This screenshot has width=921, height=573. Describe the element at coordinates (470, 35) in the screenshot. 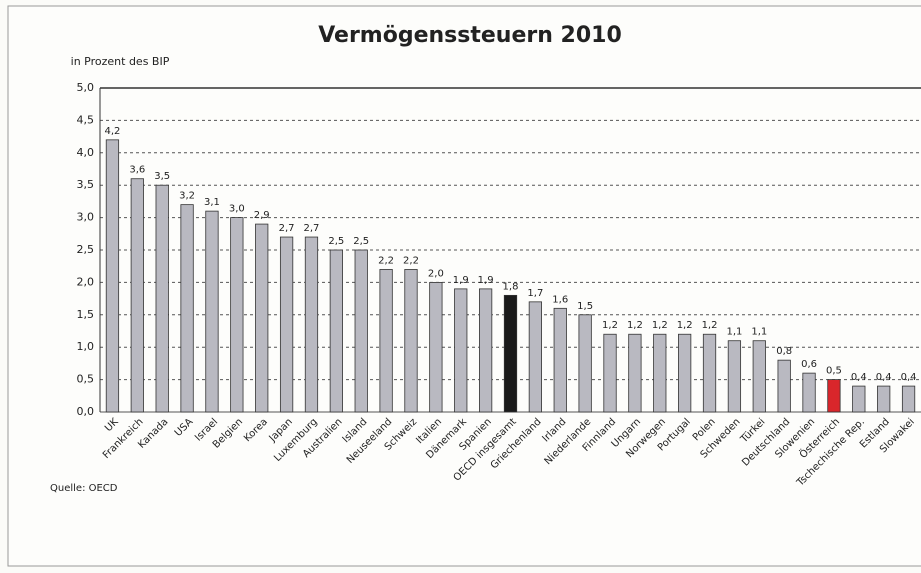

I see `chart-title: Vermögenssteuern 2010` at that location.